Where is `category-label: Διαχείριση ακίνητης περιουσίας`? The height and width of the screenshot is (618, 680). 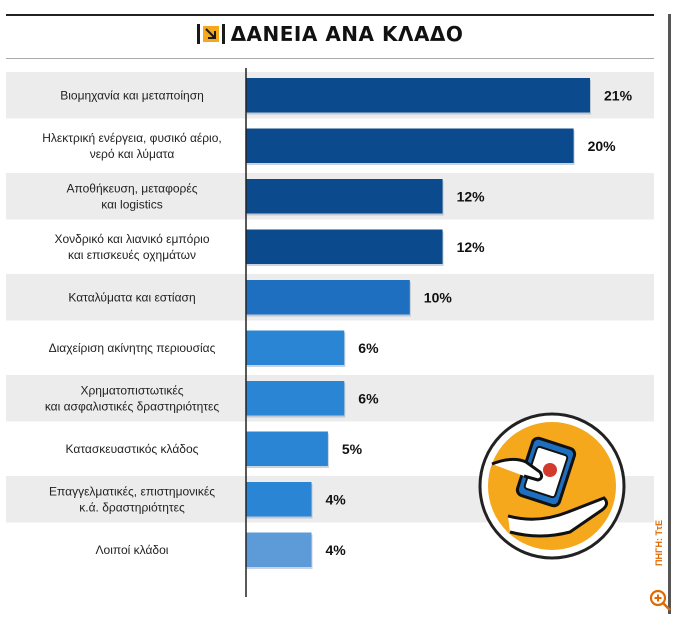
category-label: Διαχείριση ακίνητης περιουσίας is located at coordinates (132, 348).